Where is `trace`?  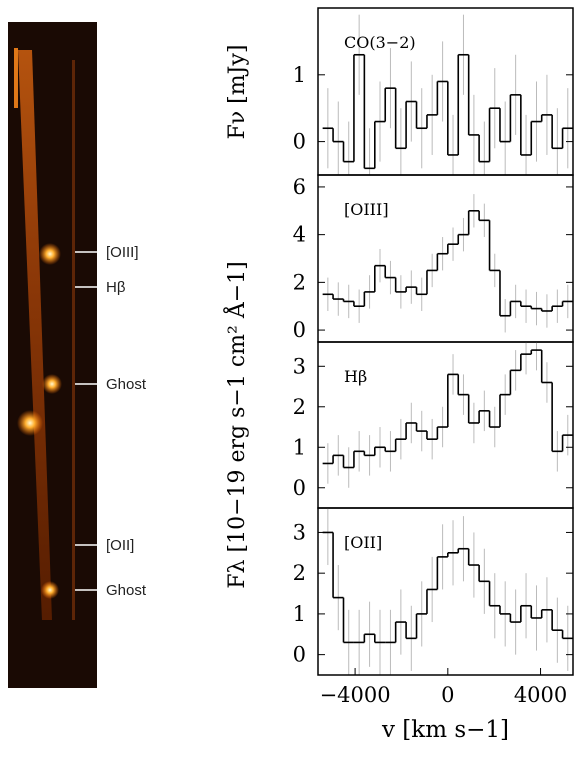 trace is located at coordinates (35, 335).